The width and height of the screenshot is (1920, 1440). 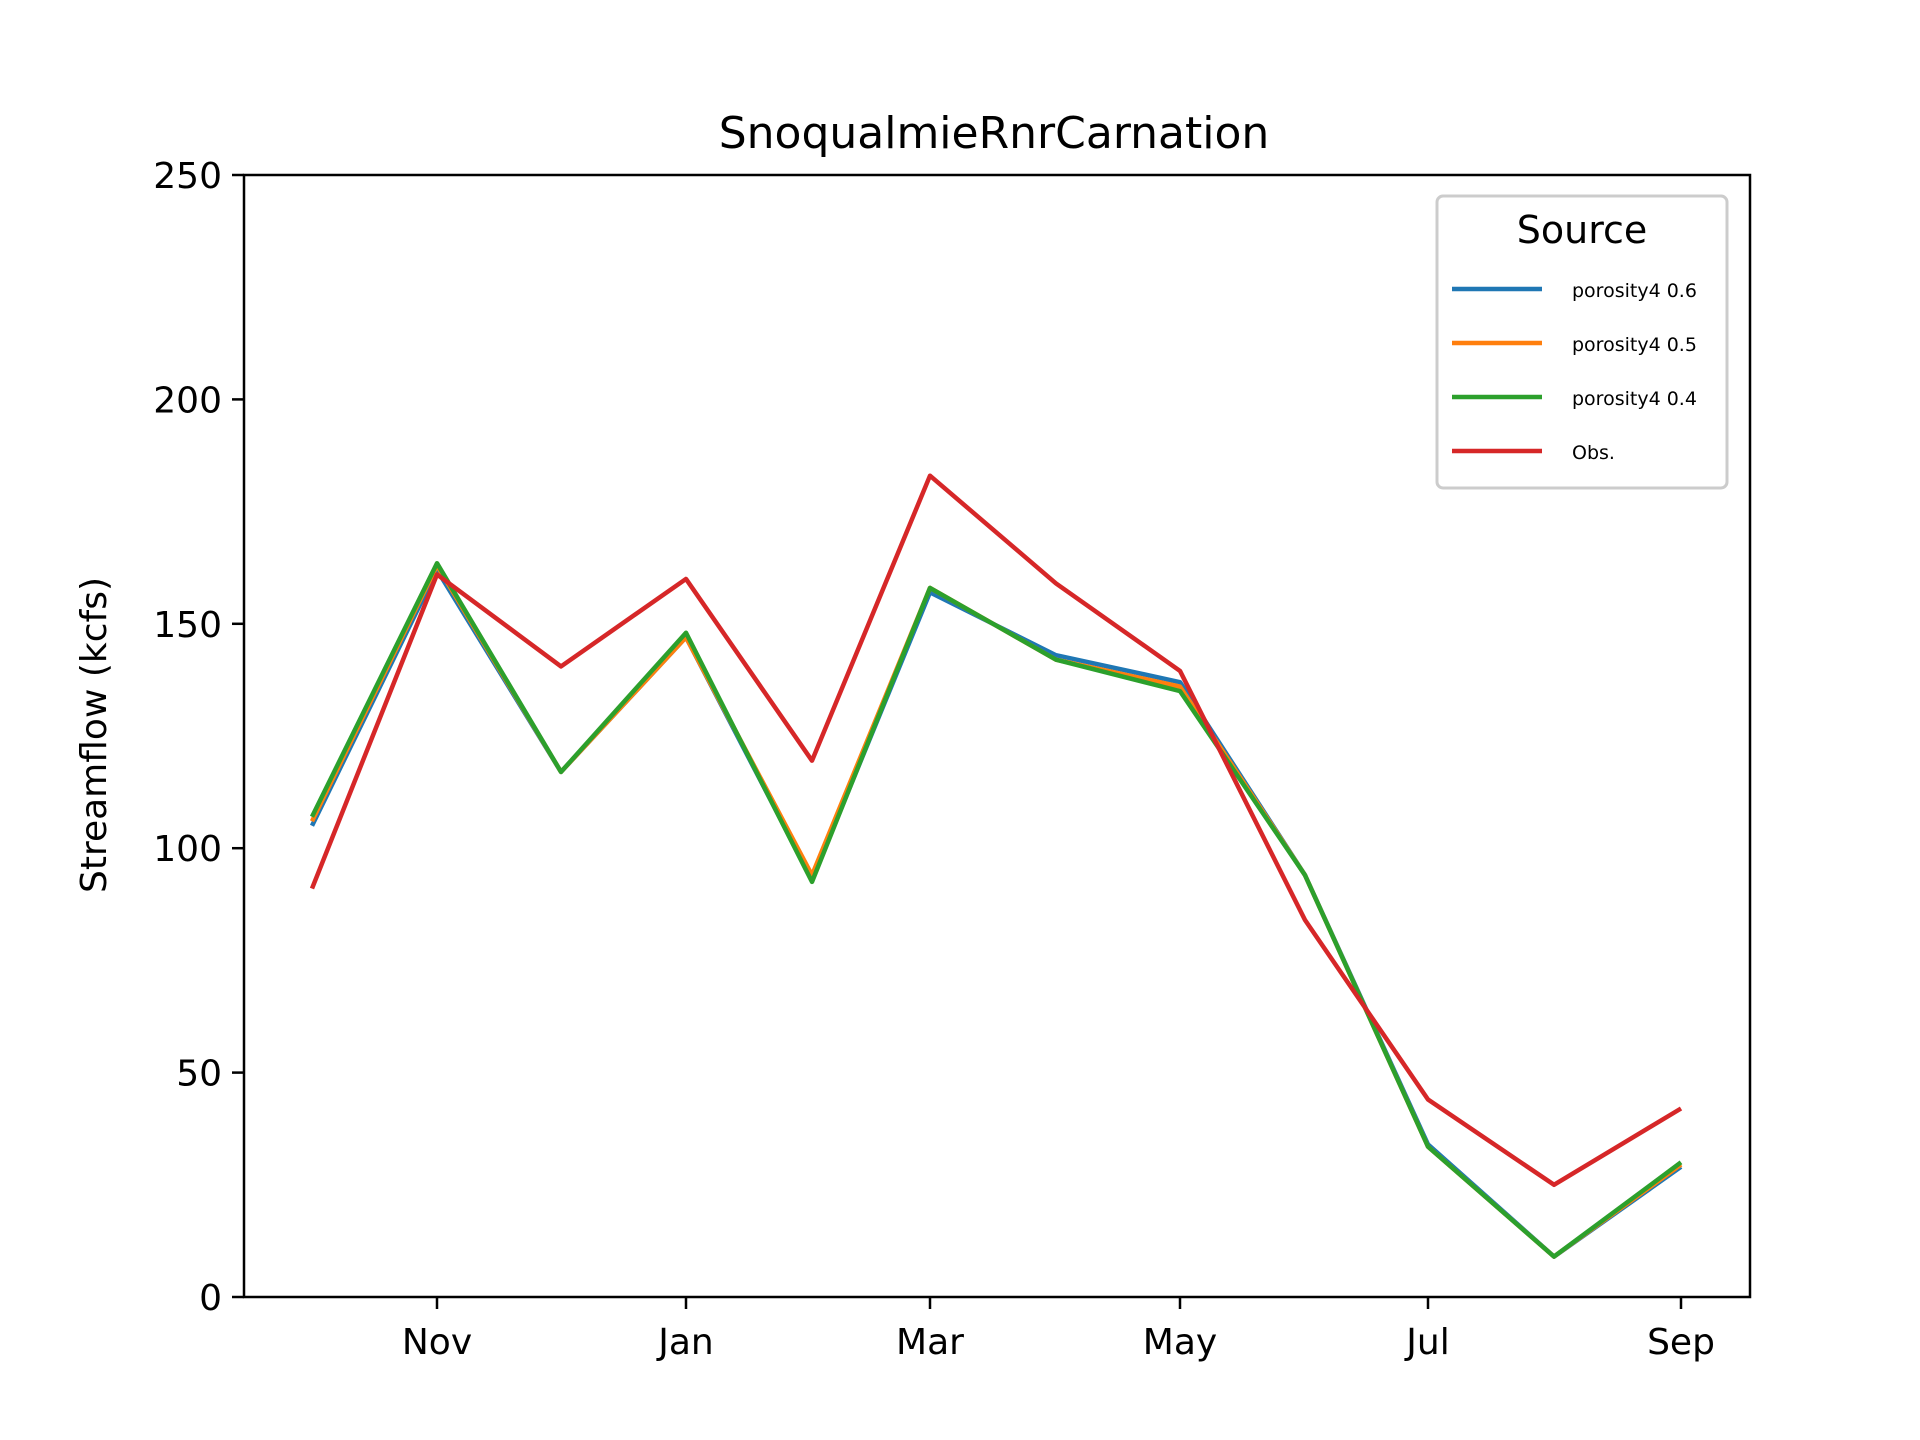 I want to click on legend-title: Source, so click(x=1582, y=230).